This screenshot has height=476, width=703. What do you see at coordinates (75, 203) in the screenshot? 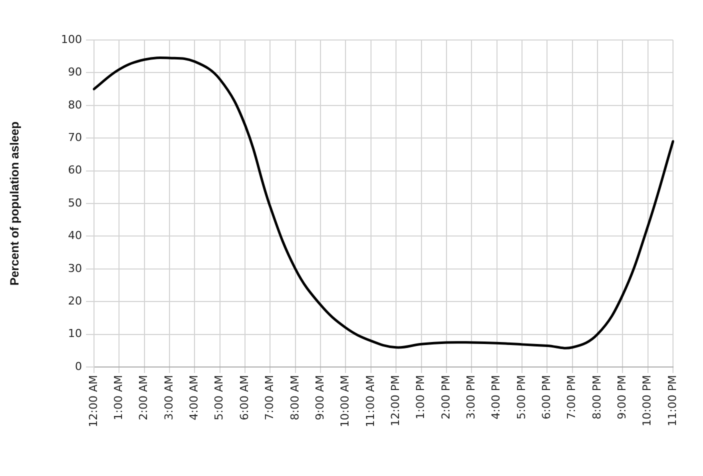
I see `y-tick-label: 50` at bounding box center [75, 203].